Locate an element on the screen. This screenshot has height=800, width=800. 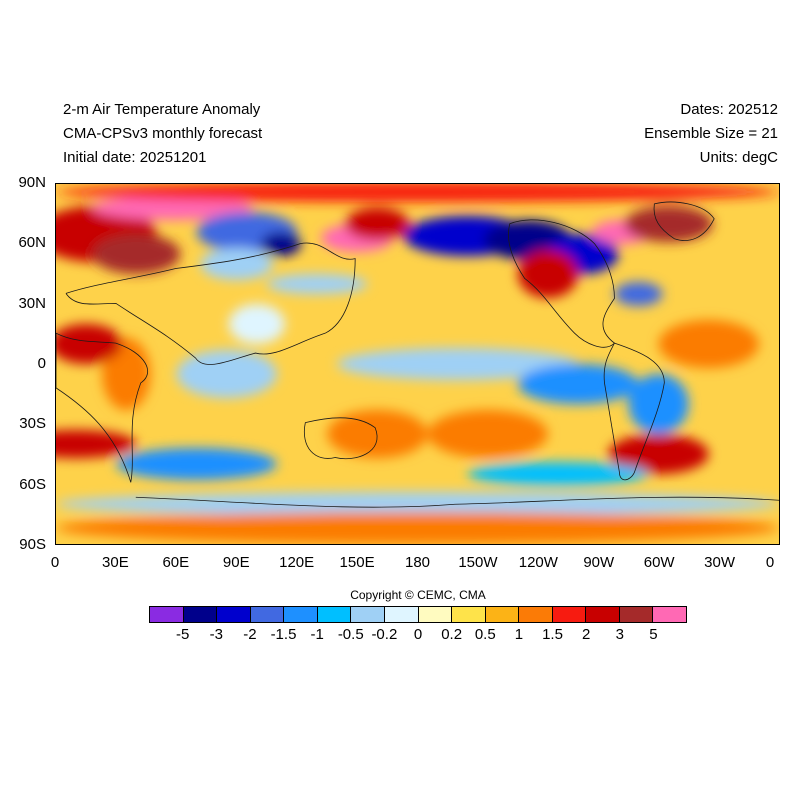
colorbar-label: 0 is located at coordinates (418, 634).